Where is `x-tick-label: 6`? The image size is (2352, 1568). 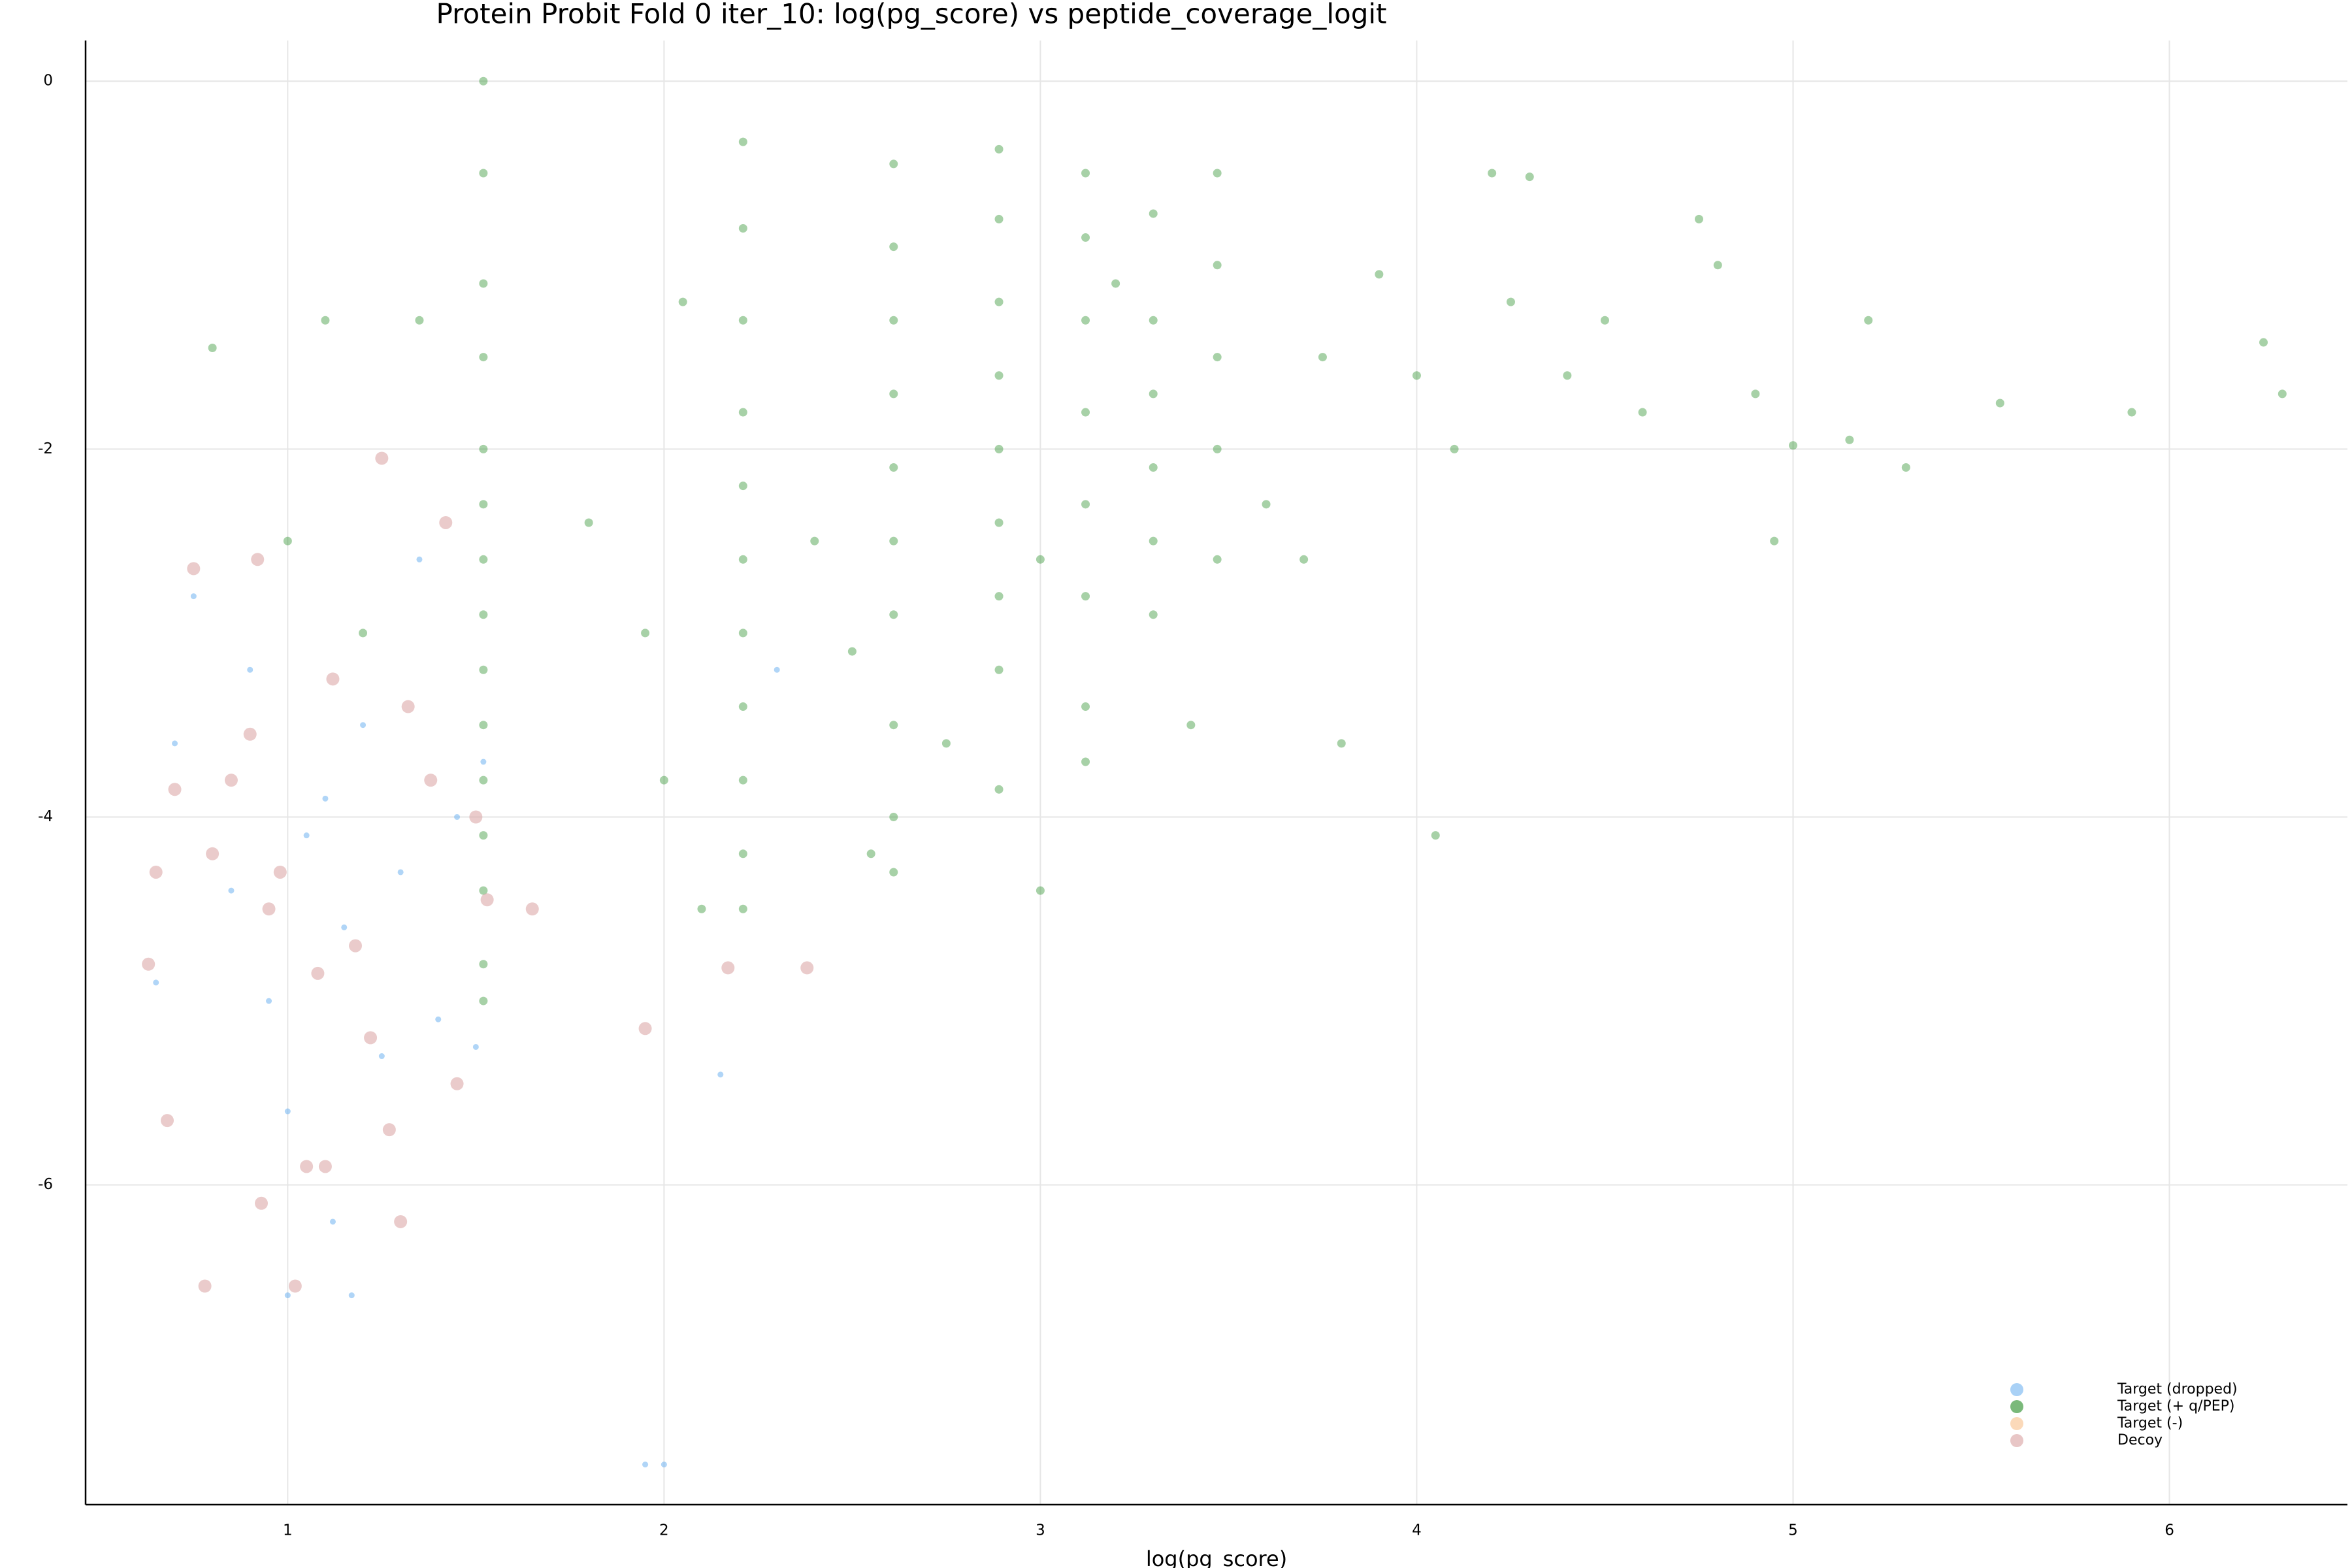
x-tick-label: 6 is located at coordinates (2169, 1530).